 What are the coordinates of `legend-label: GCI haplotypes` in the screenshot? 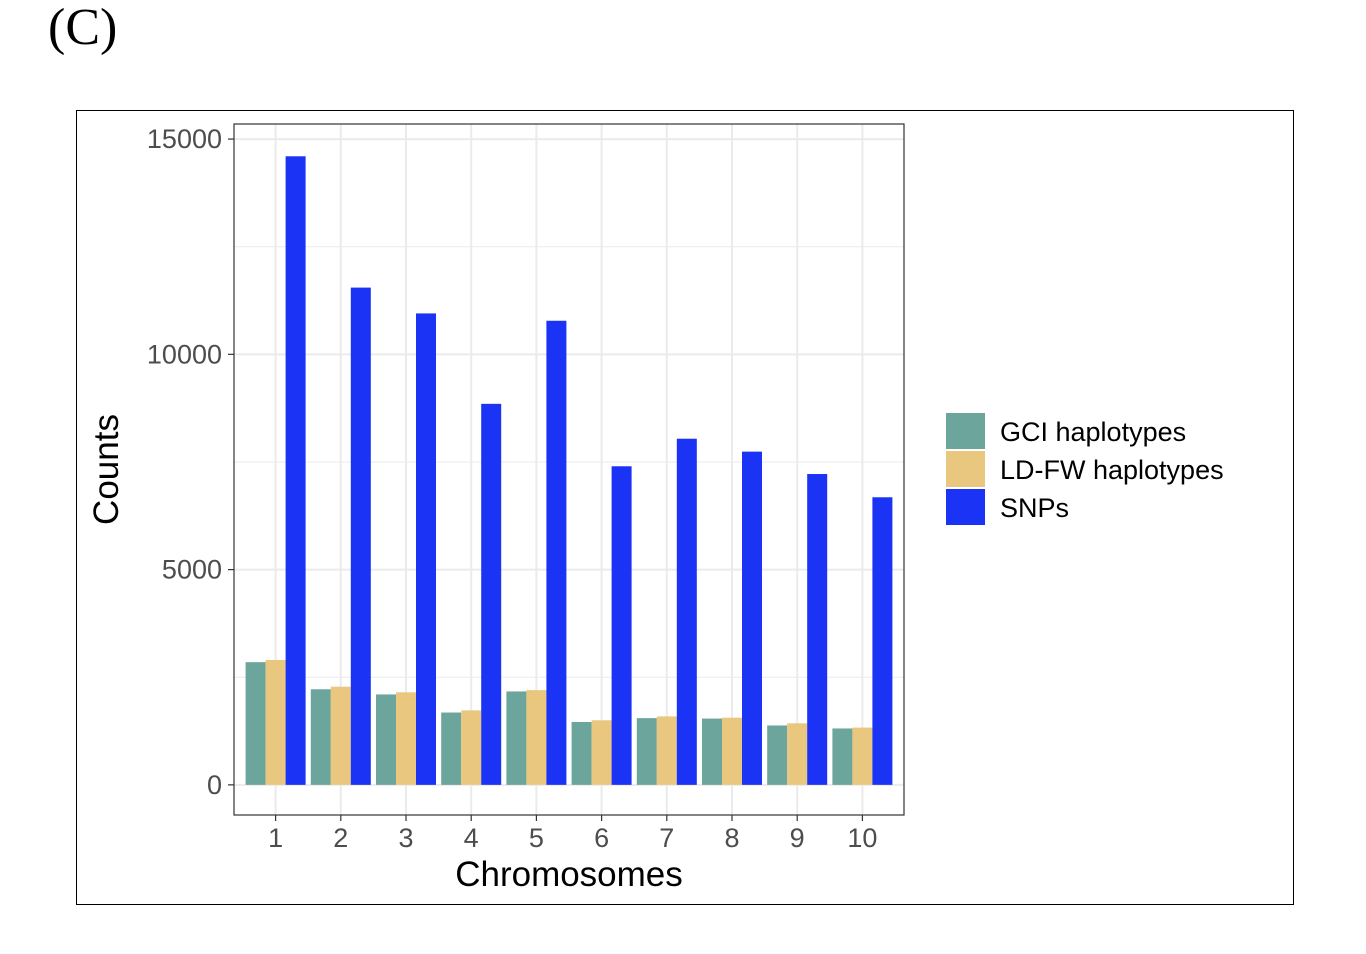 It's located at (1093, 432).